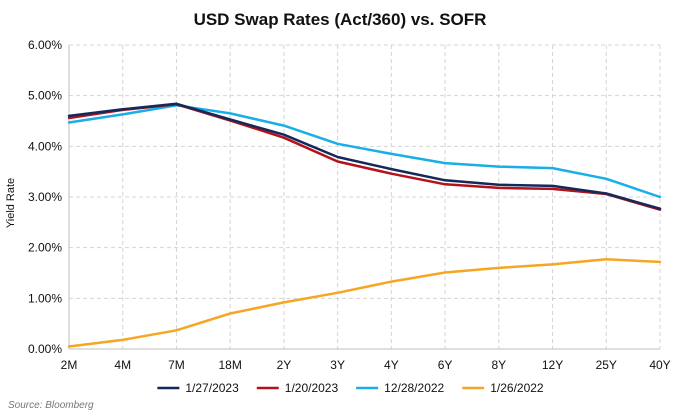 The width and height of the screenshot is (681, 414). I want to click on x-tick-label: 6Y, so click(445, 365).